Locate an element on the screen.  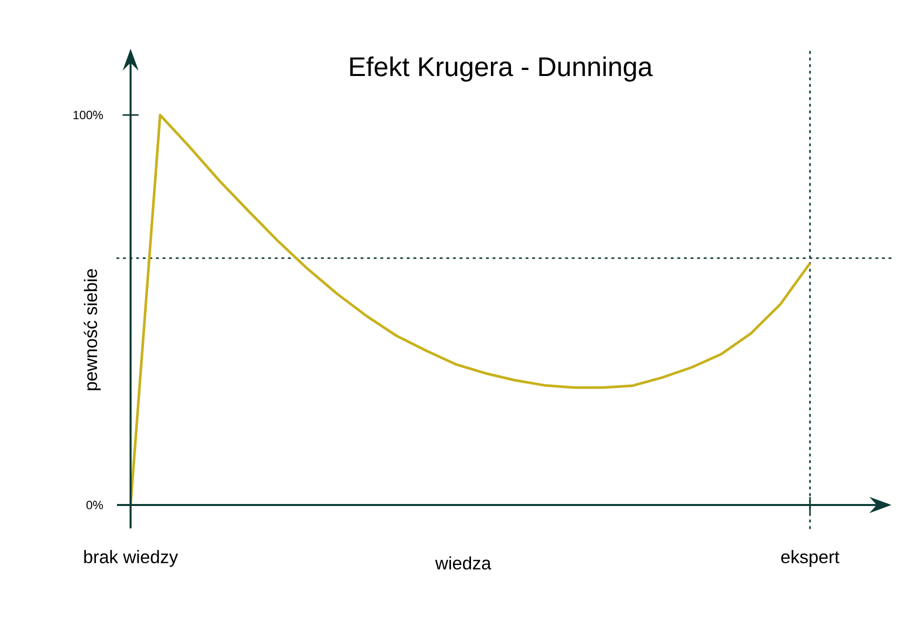
y-axis-title: pewność siebie is located at coordinates (92, 329).